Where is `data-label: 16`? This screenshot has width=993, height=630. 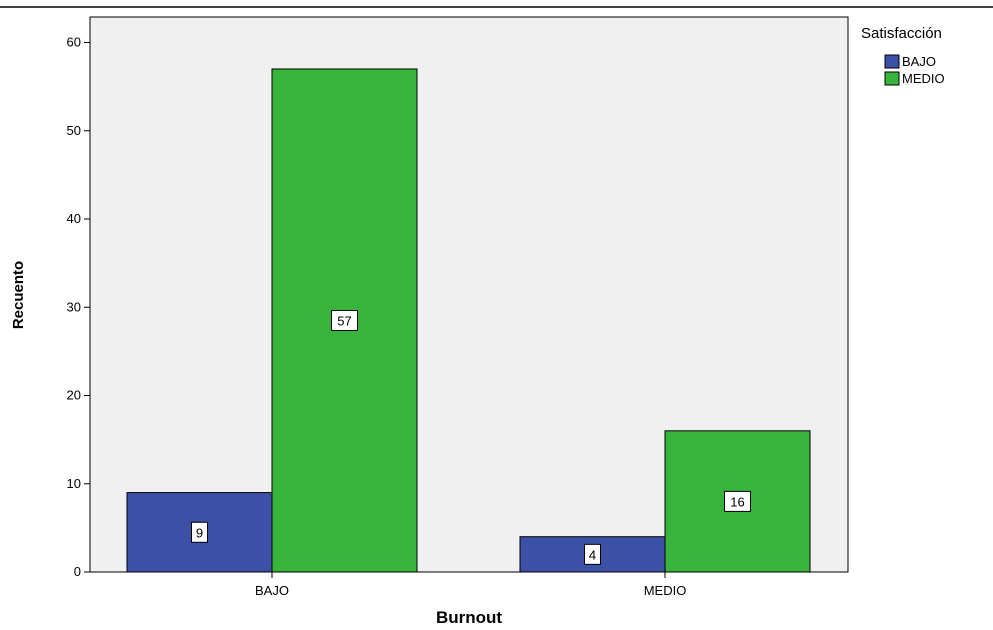
data-label: 16 is located at coordinates (737, 501).